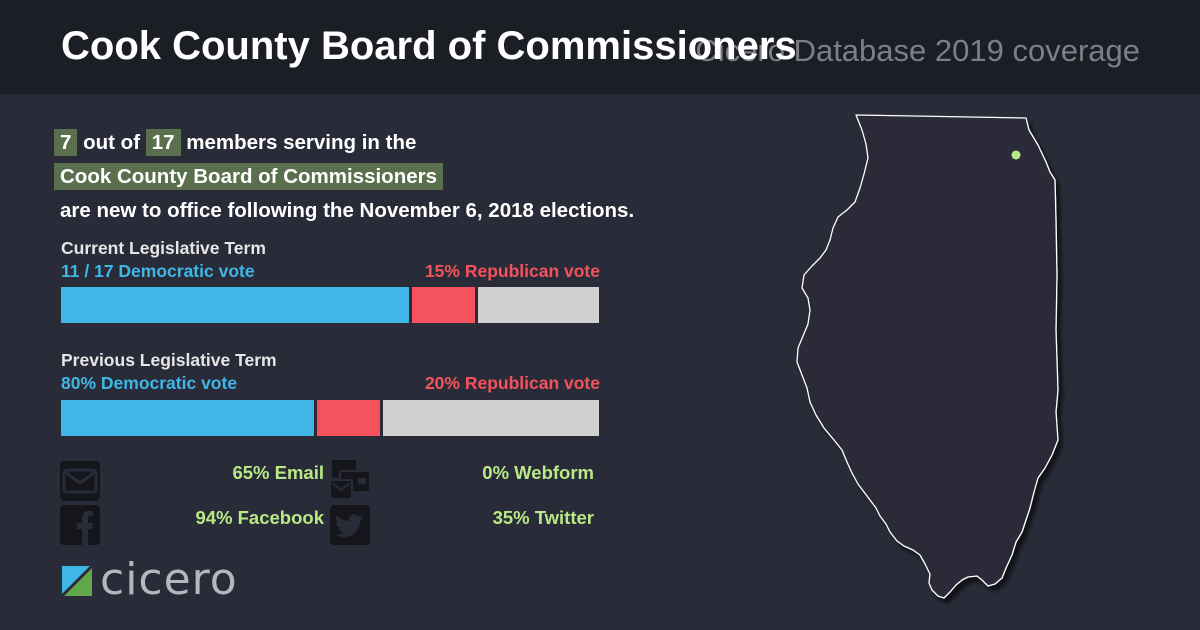 The width and height of the screenshot is (1200, 630). Describe the element at coordinates (348, 418) in the screenshot. I see `previous-rep-segment` at that location.